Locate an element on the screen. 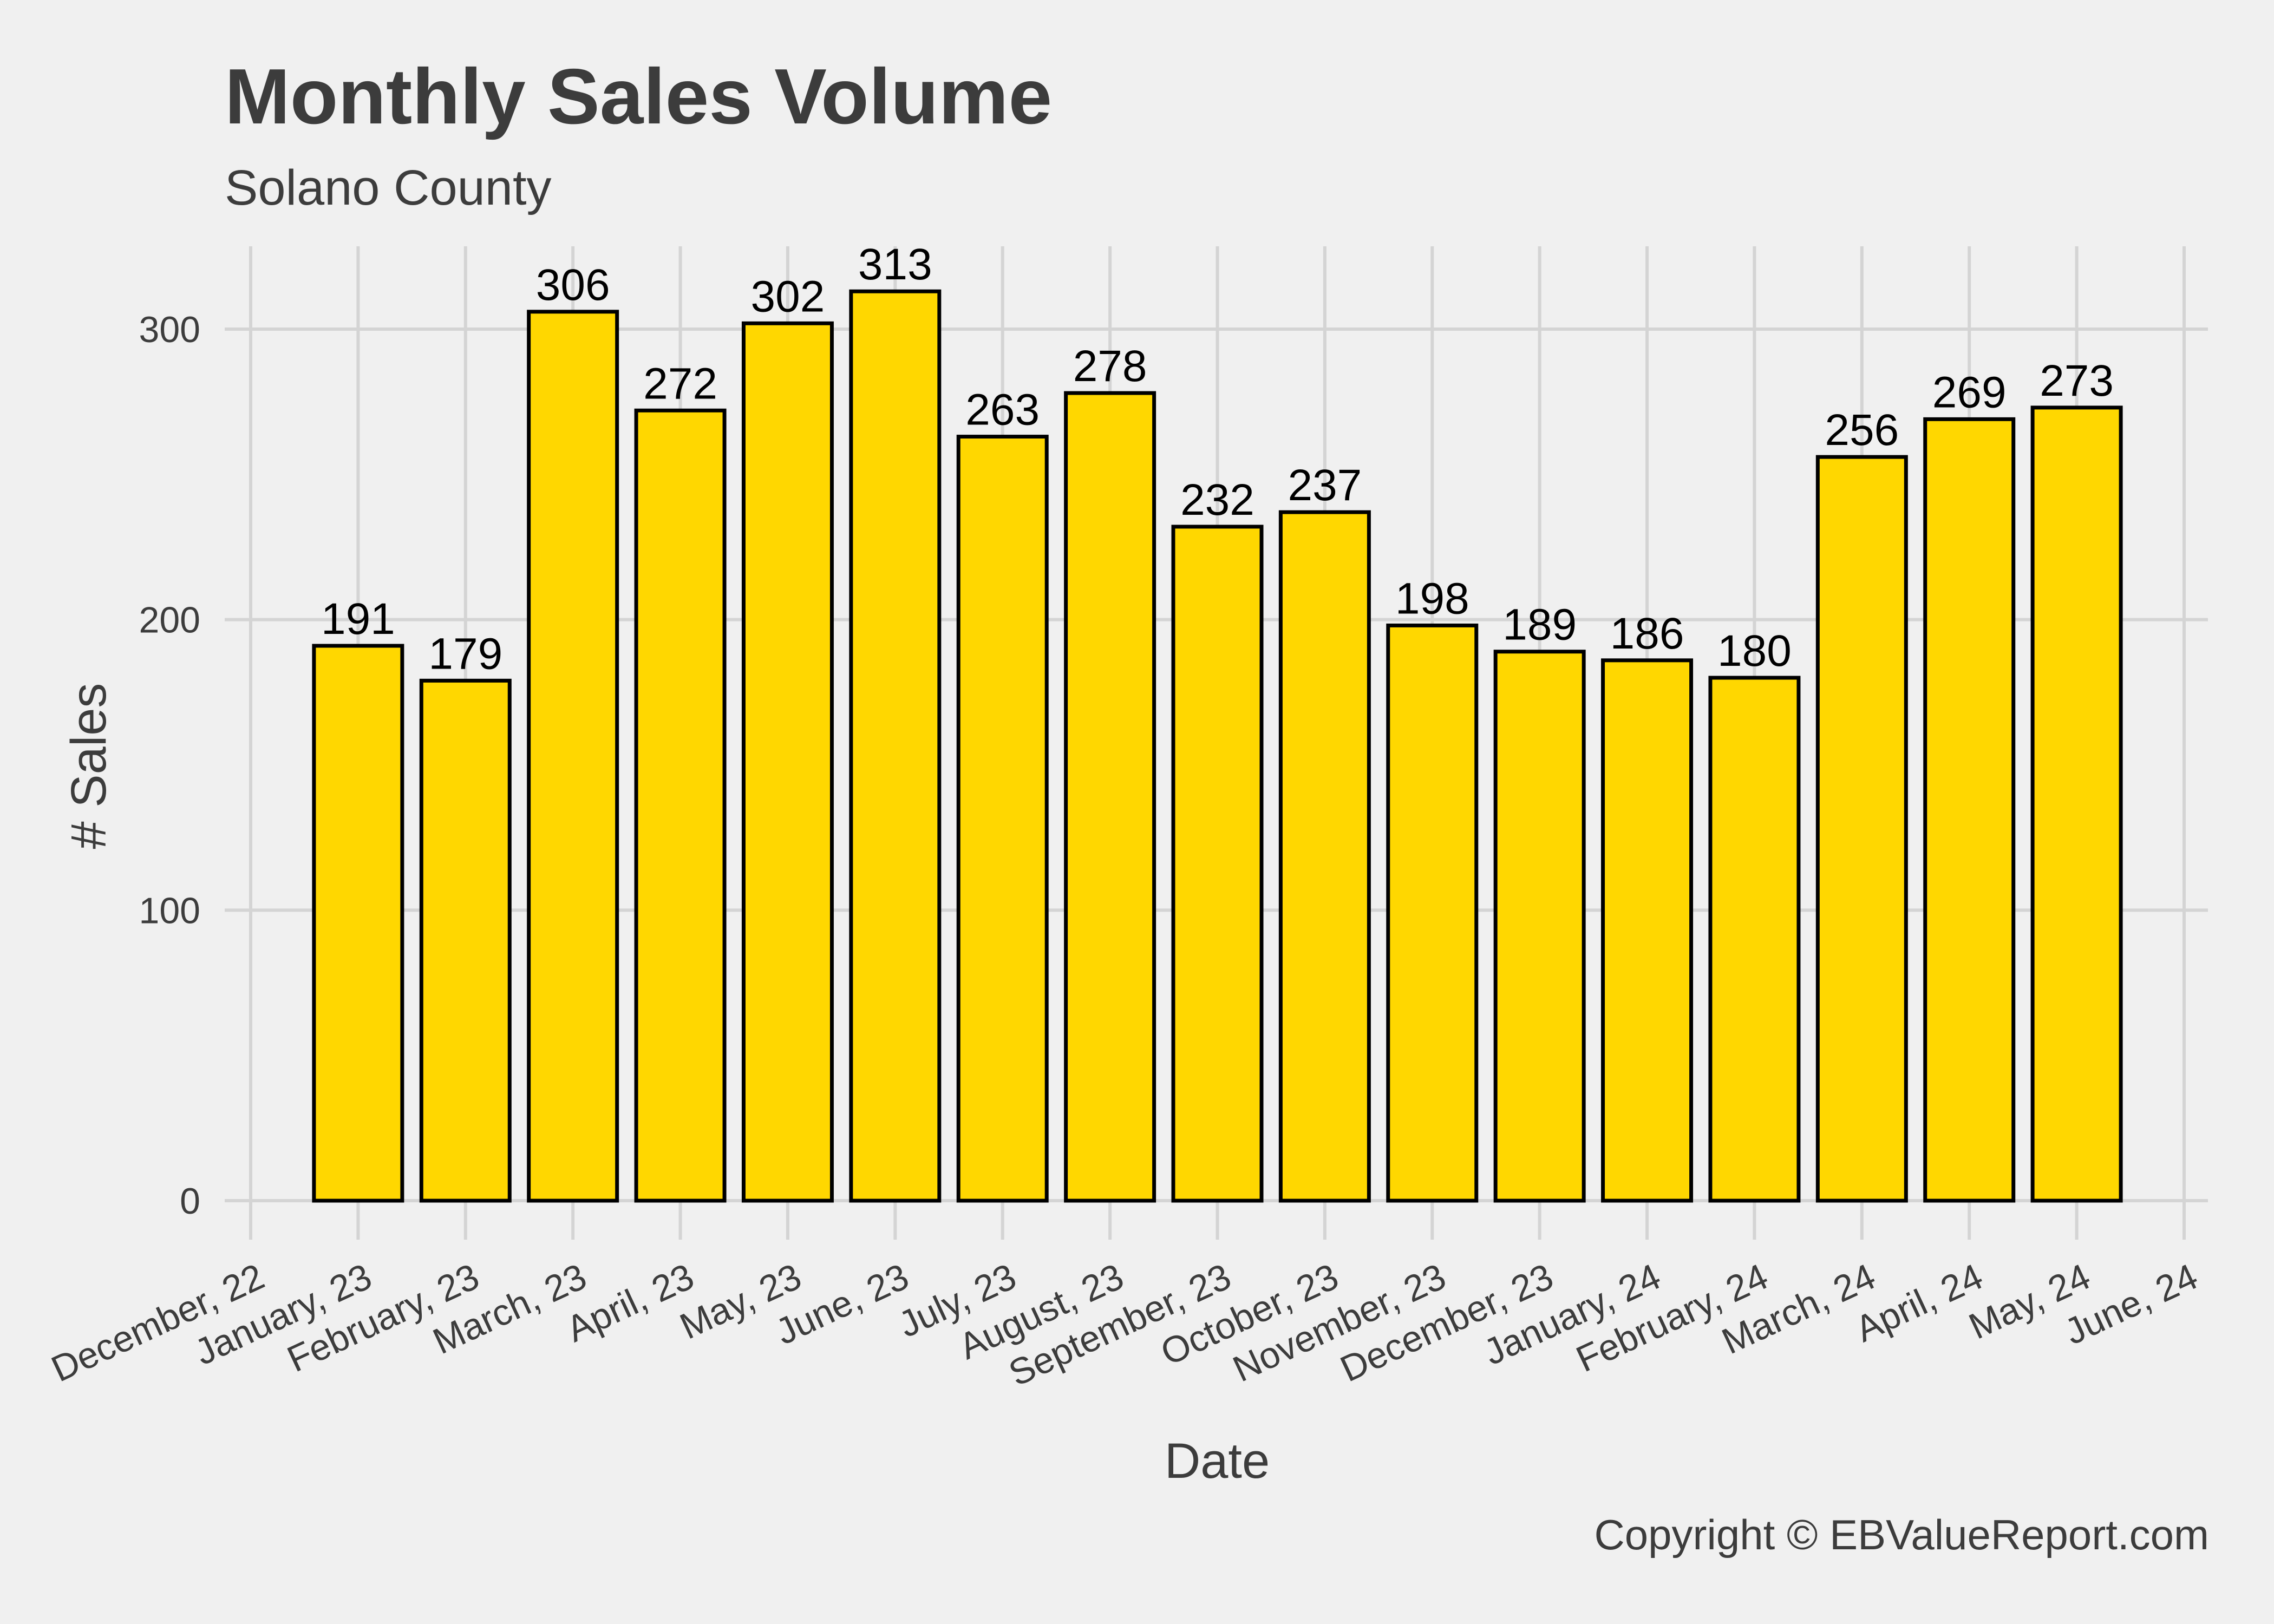 The image size is (2274, 1624). y-tick-label: 0 is located at coordinates (190, 1201).